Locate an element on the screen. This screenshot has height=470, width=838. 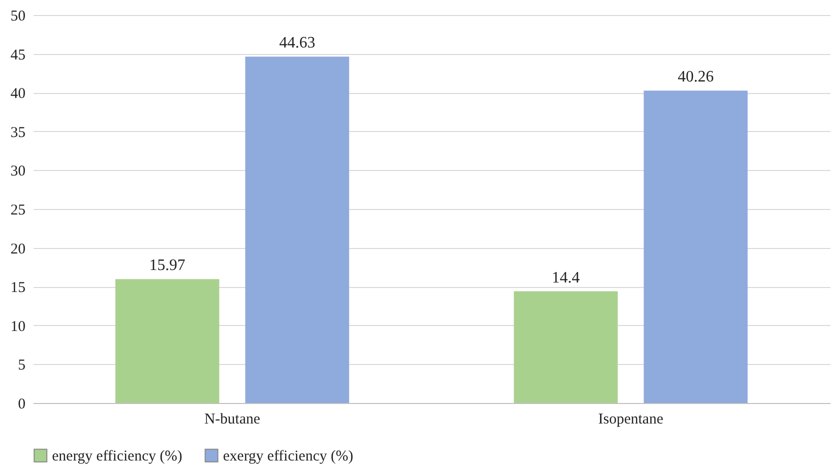
legend-label: exergy efficiency (%) is located at coordinates (288, 456).